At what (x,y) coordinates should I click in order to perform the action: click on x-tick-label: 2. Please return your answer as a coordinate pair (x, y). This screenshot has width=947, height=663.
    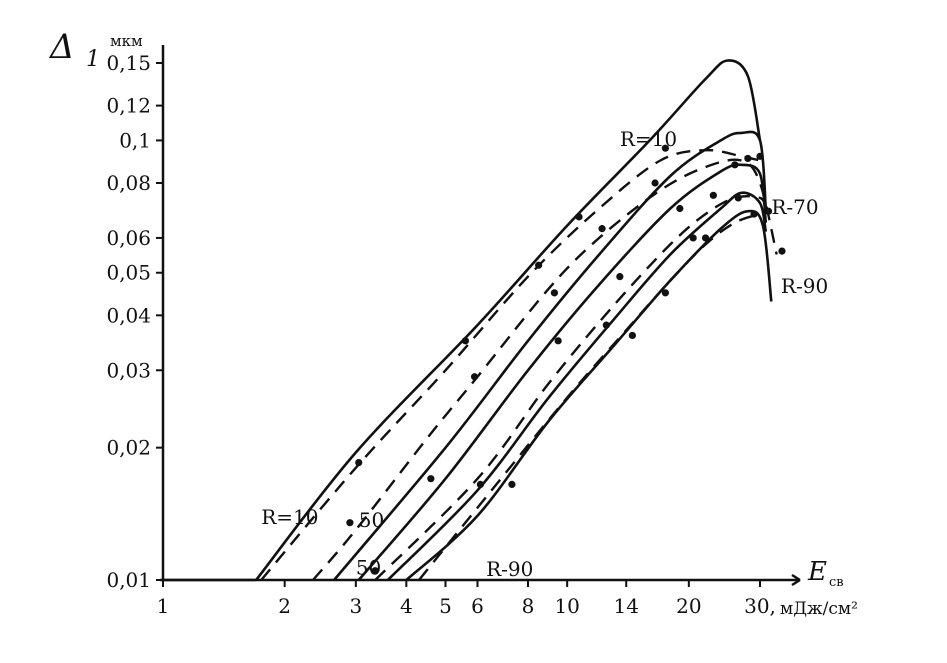
    Looking at the image, I should click on (284, 606).